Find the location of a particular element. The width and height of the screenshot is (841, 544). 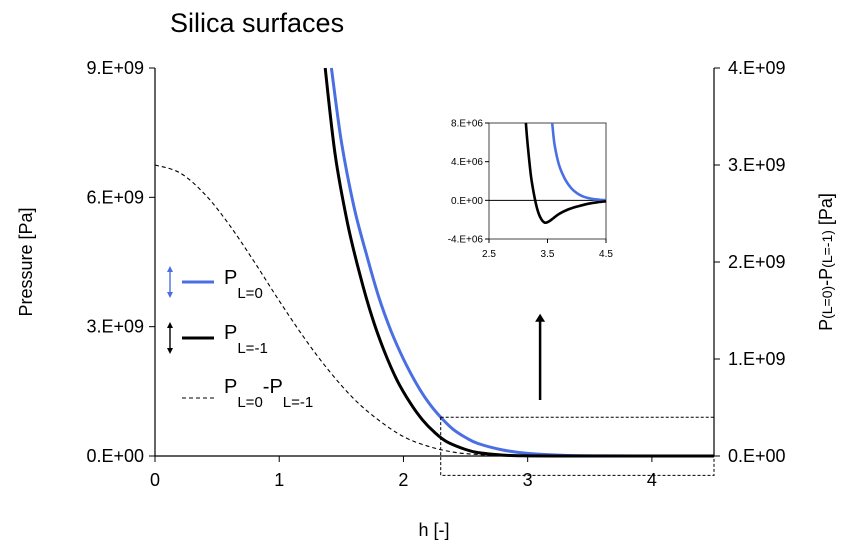

y2-axis-label: P(L=0)-P(L=-1) [Pa] is located at coordinates (826, 262).